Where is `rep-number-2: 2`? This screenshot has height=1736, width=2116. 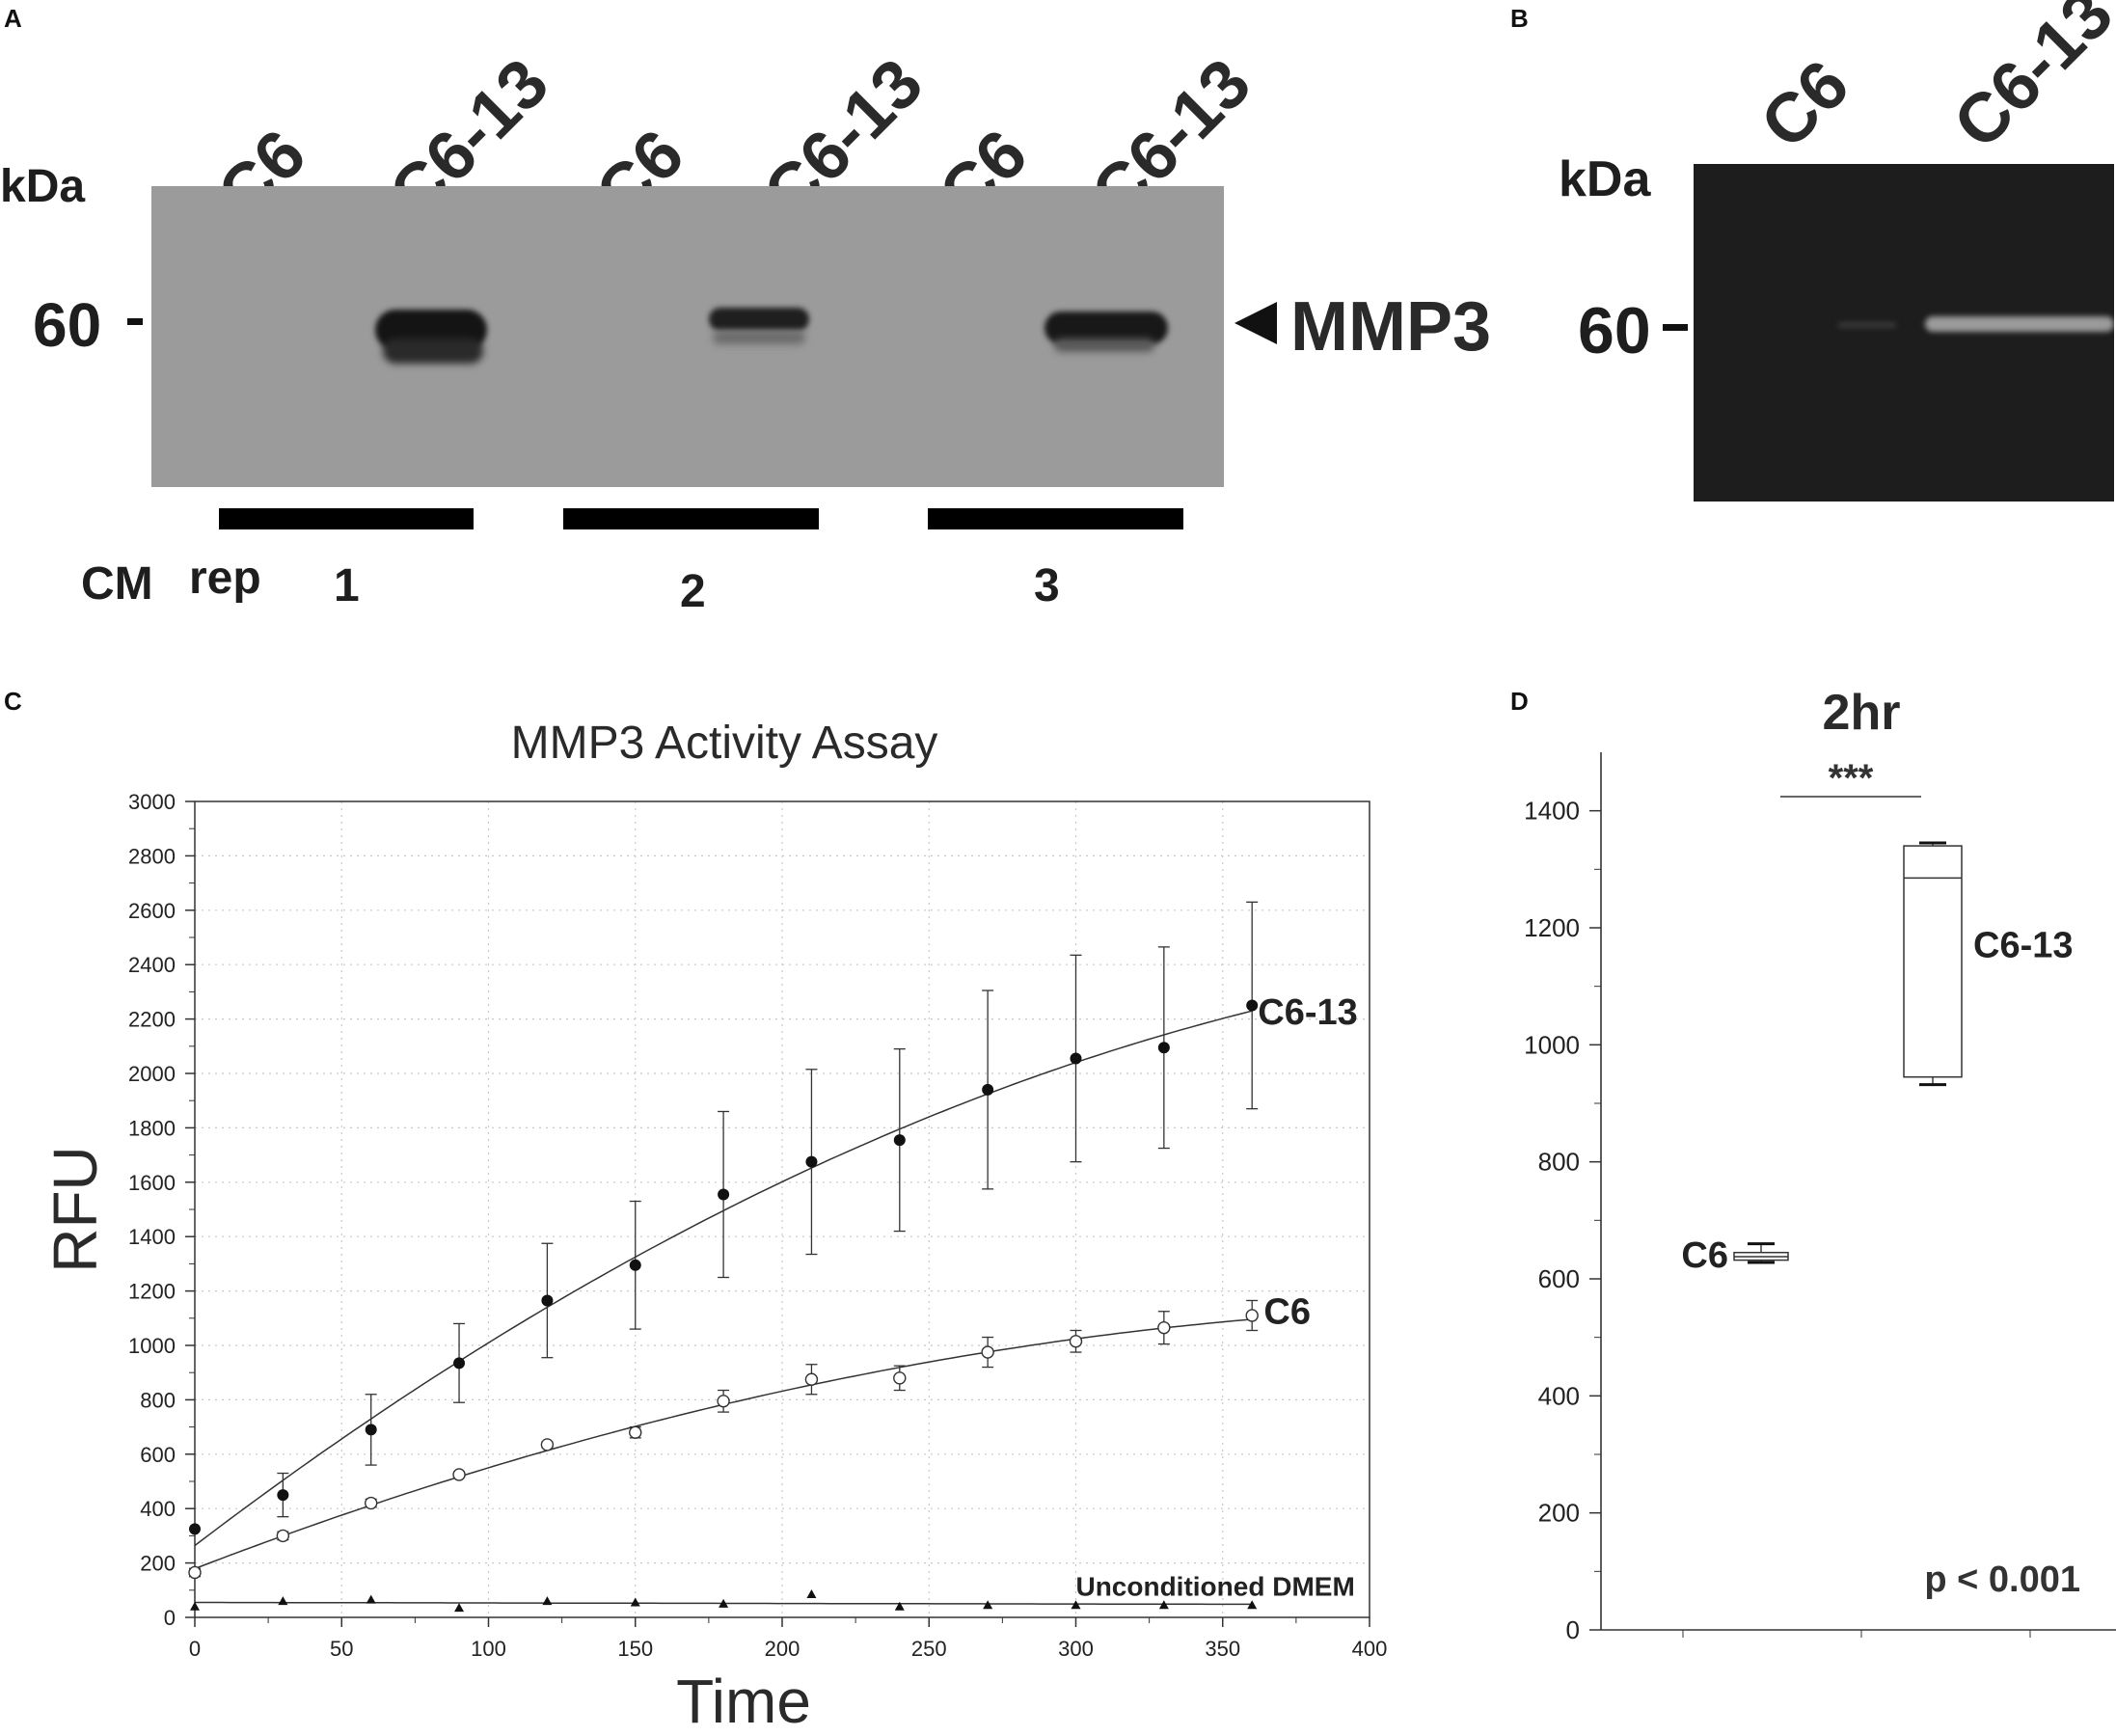 rep-number-2: 2 is located at coordinates (693, 591).